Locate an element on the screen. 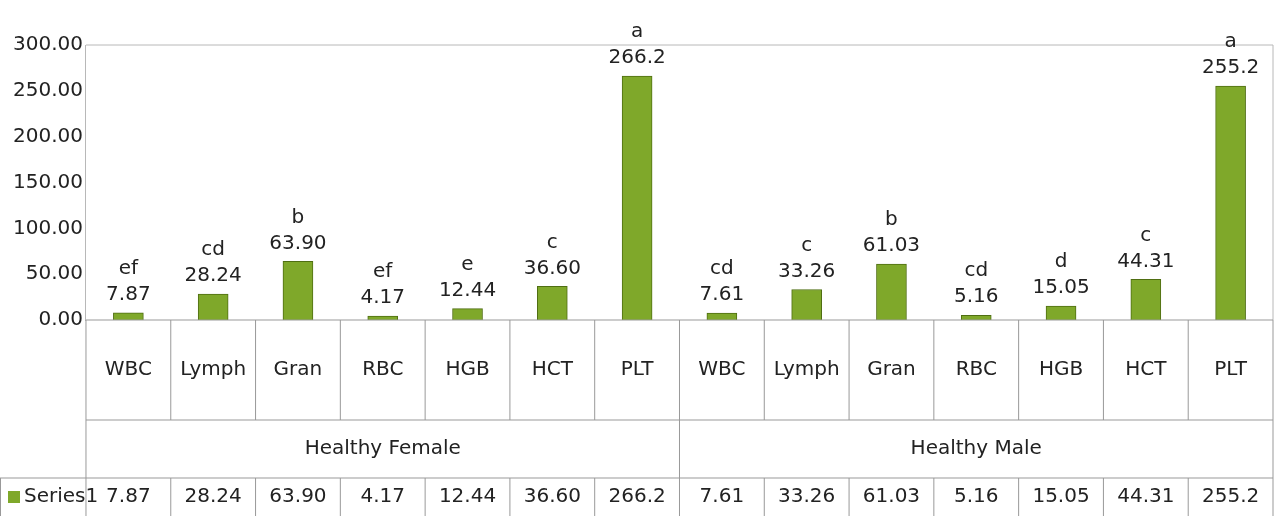 Image resolution: width=1283 pixels, height=517 pixels. text: 61.03 is located at coordinates (891, 244).